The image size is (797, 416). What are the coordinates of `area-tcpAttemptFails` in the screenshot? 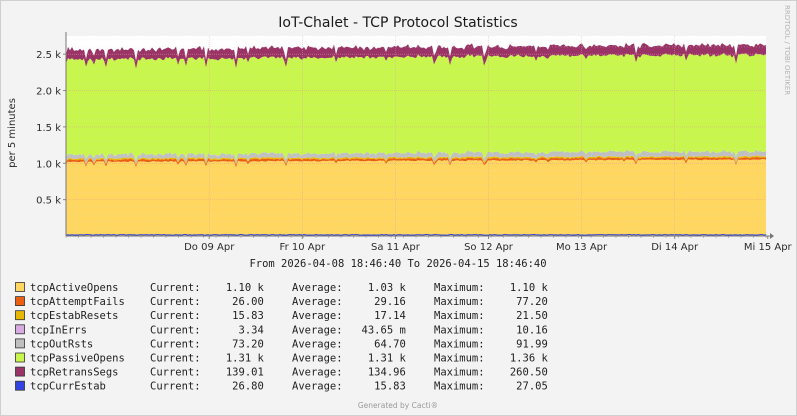 It's located at (416, 162).